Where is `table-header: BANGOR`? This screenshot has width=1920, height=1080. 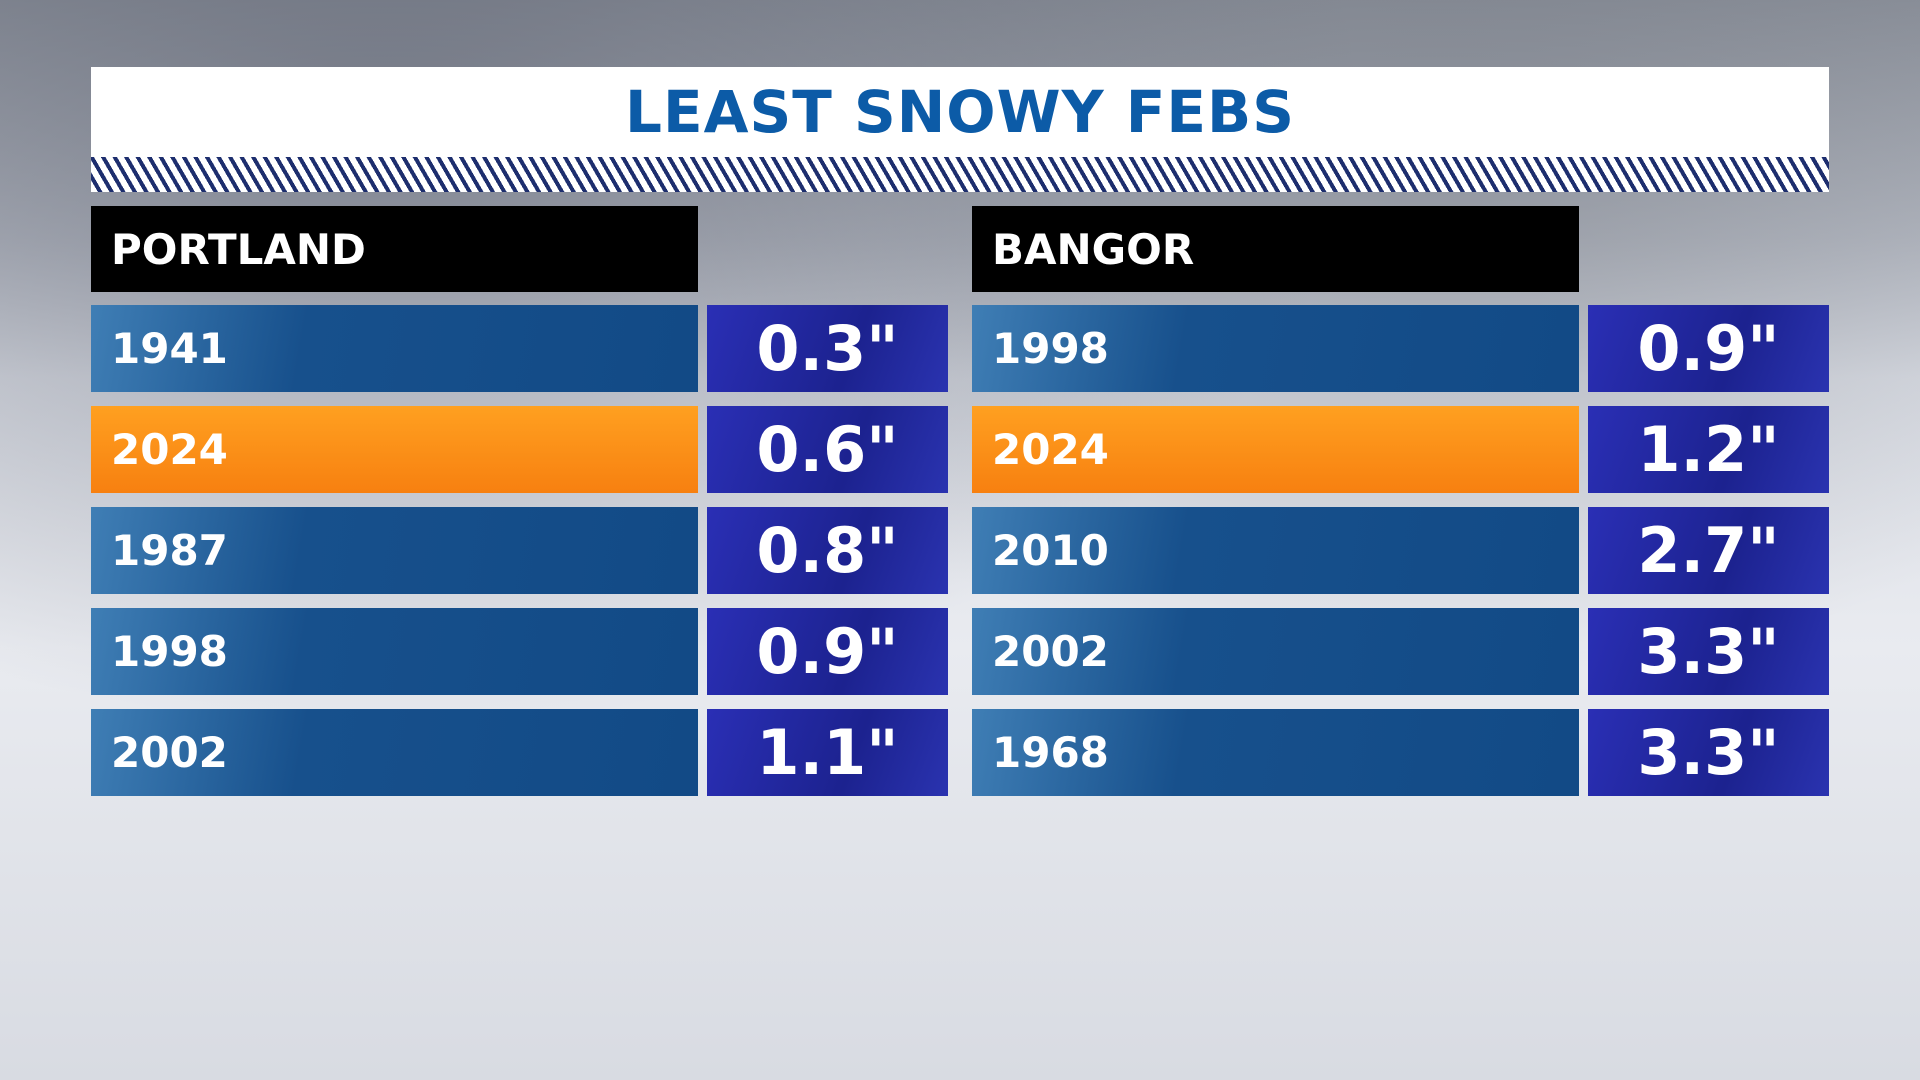 table-header: BANGOR is located at coordinates (1275, 249).